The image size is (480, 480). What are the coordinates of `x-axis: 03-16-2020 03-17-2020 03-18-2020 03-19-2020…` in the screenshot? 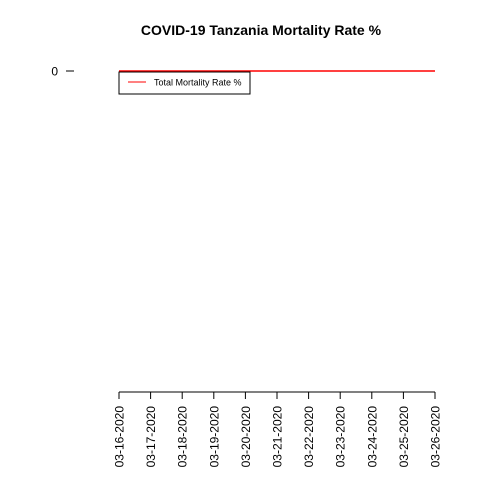 It's located at (278, 429).